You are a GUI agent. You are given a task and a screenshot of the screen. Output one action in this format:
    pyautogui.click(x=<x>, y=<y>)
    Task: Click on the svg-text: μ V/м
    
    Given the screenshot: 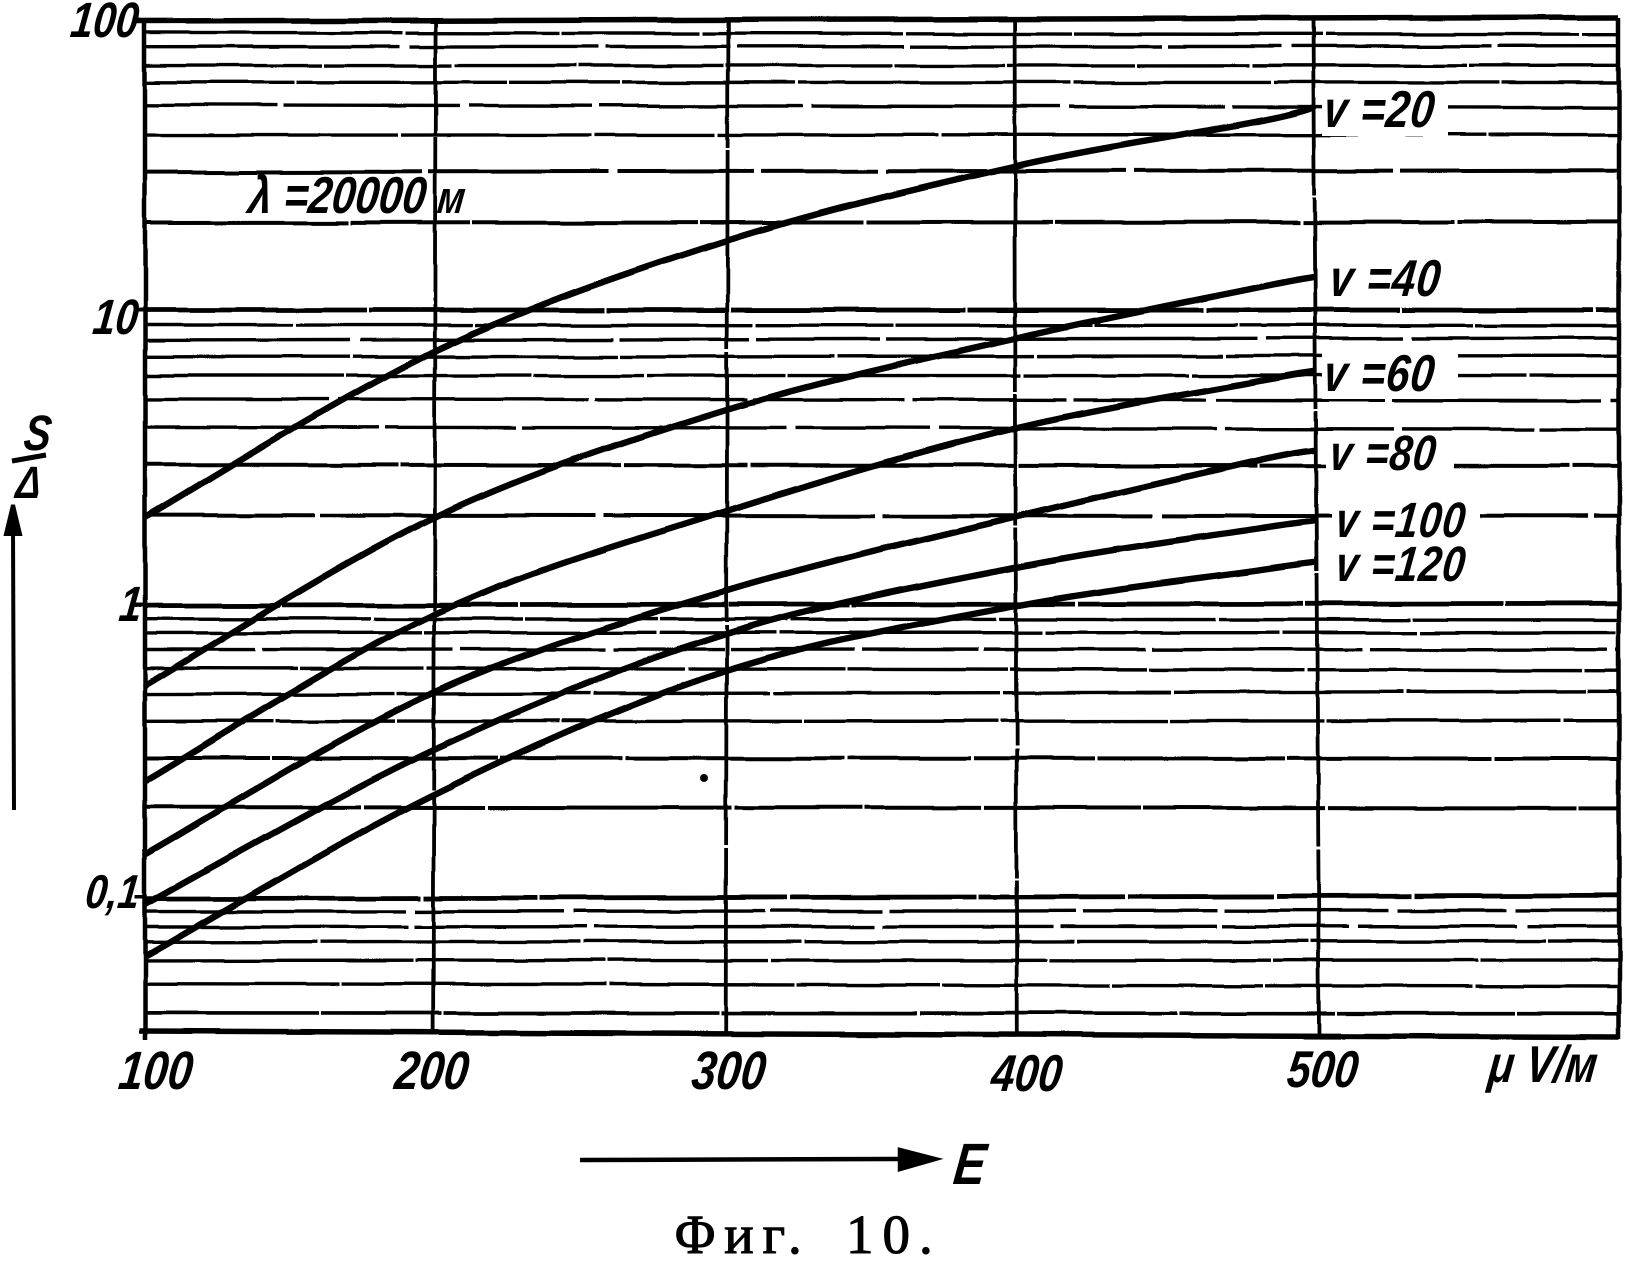 What is the action you would take?
    pyautogui.click(x=1542, y=1065)
    